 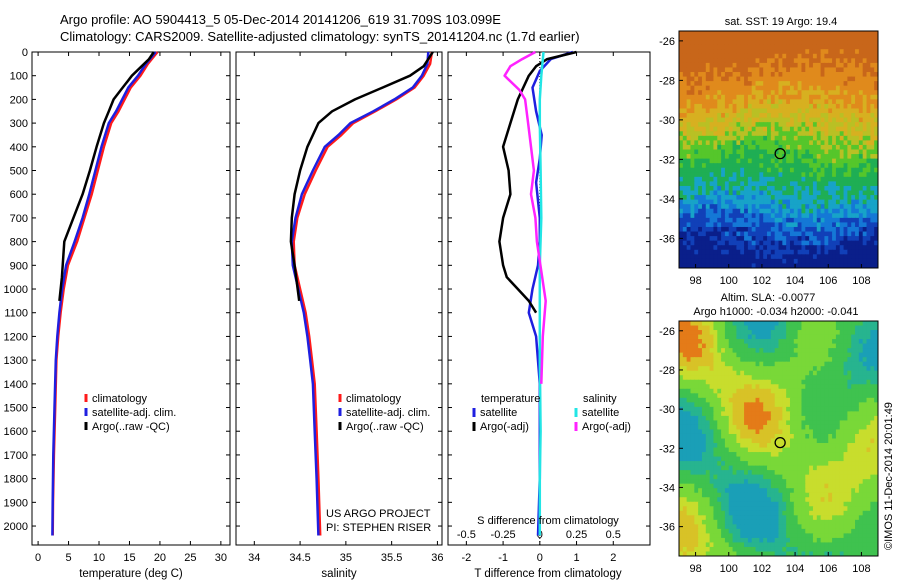 What do you see at coordinates (525, 217) in the screenshot?
I see `series-line-sal_argo` at bounding box center [525, 217].